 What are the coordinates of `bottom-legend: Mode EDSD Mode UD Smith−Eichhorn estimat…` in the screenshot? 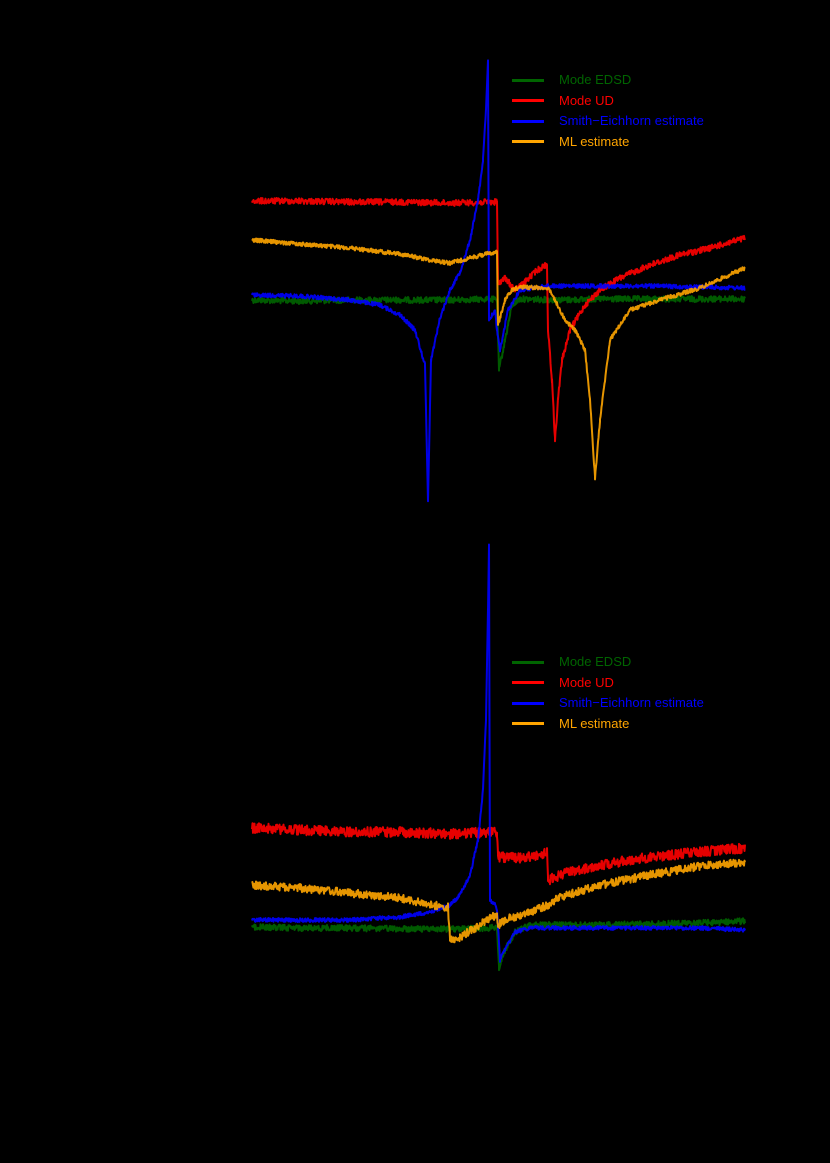 It's located at (608, 693).